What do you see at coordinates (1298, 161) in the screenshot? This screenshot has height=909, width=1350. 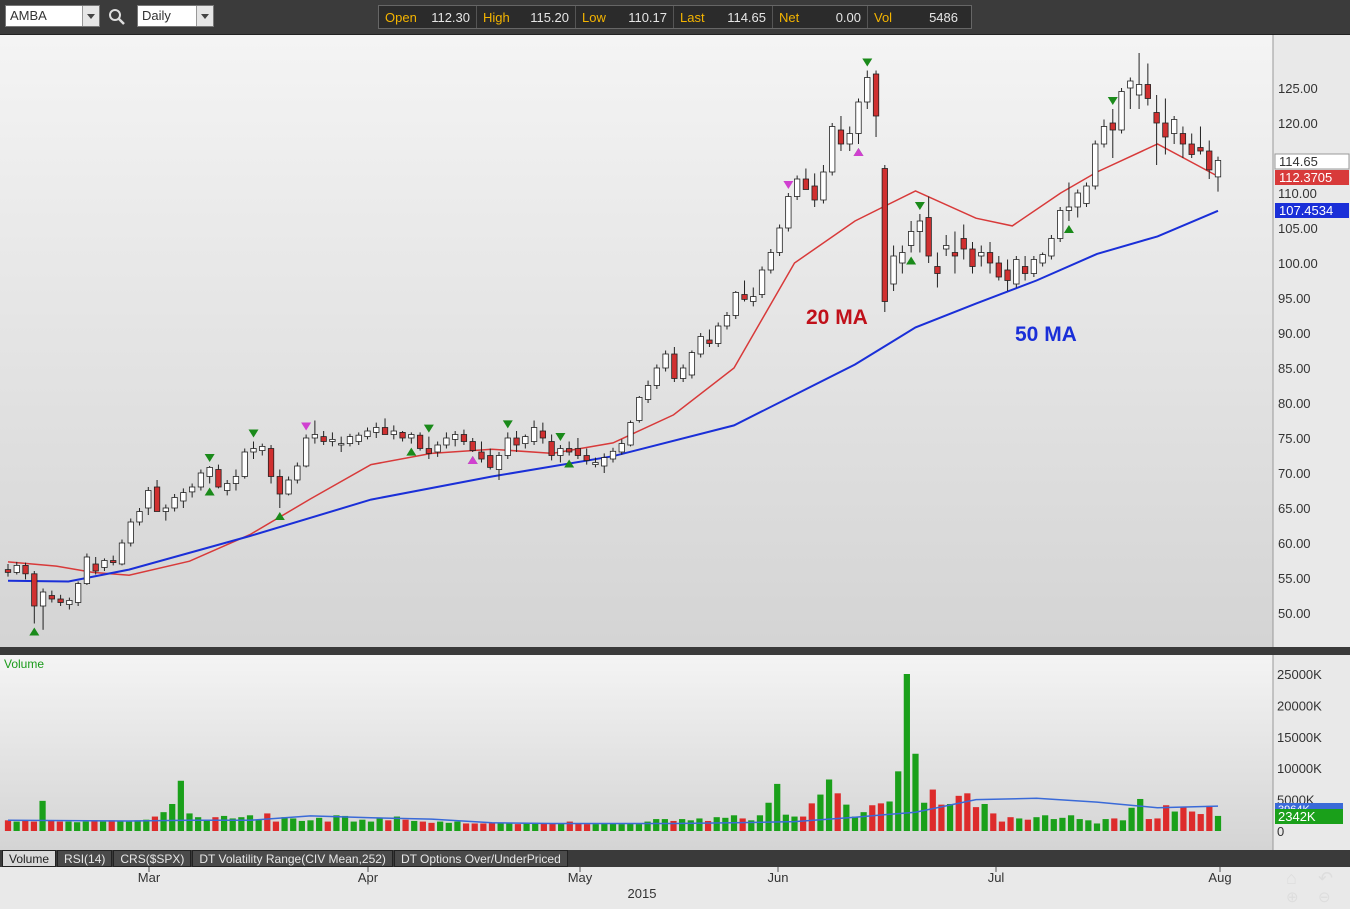 I see `svg-text: 114.65` at bounding box center [1298, 161].